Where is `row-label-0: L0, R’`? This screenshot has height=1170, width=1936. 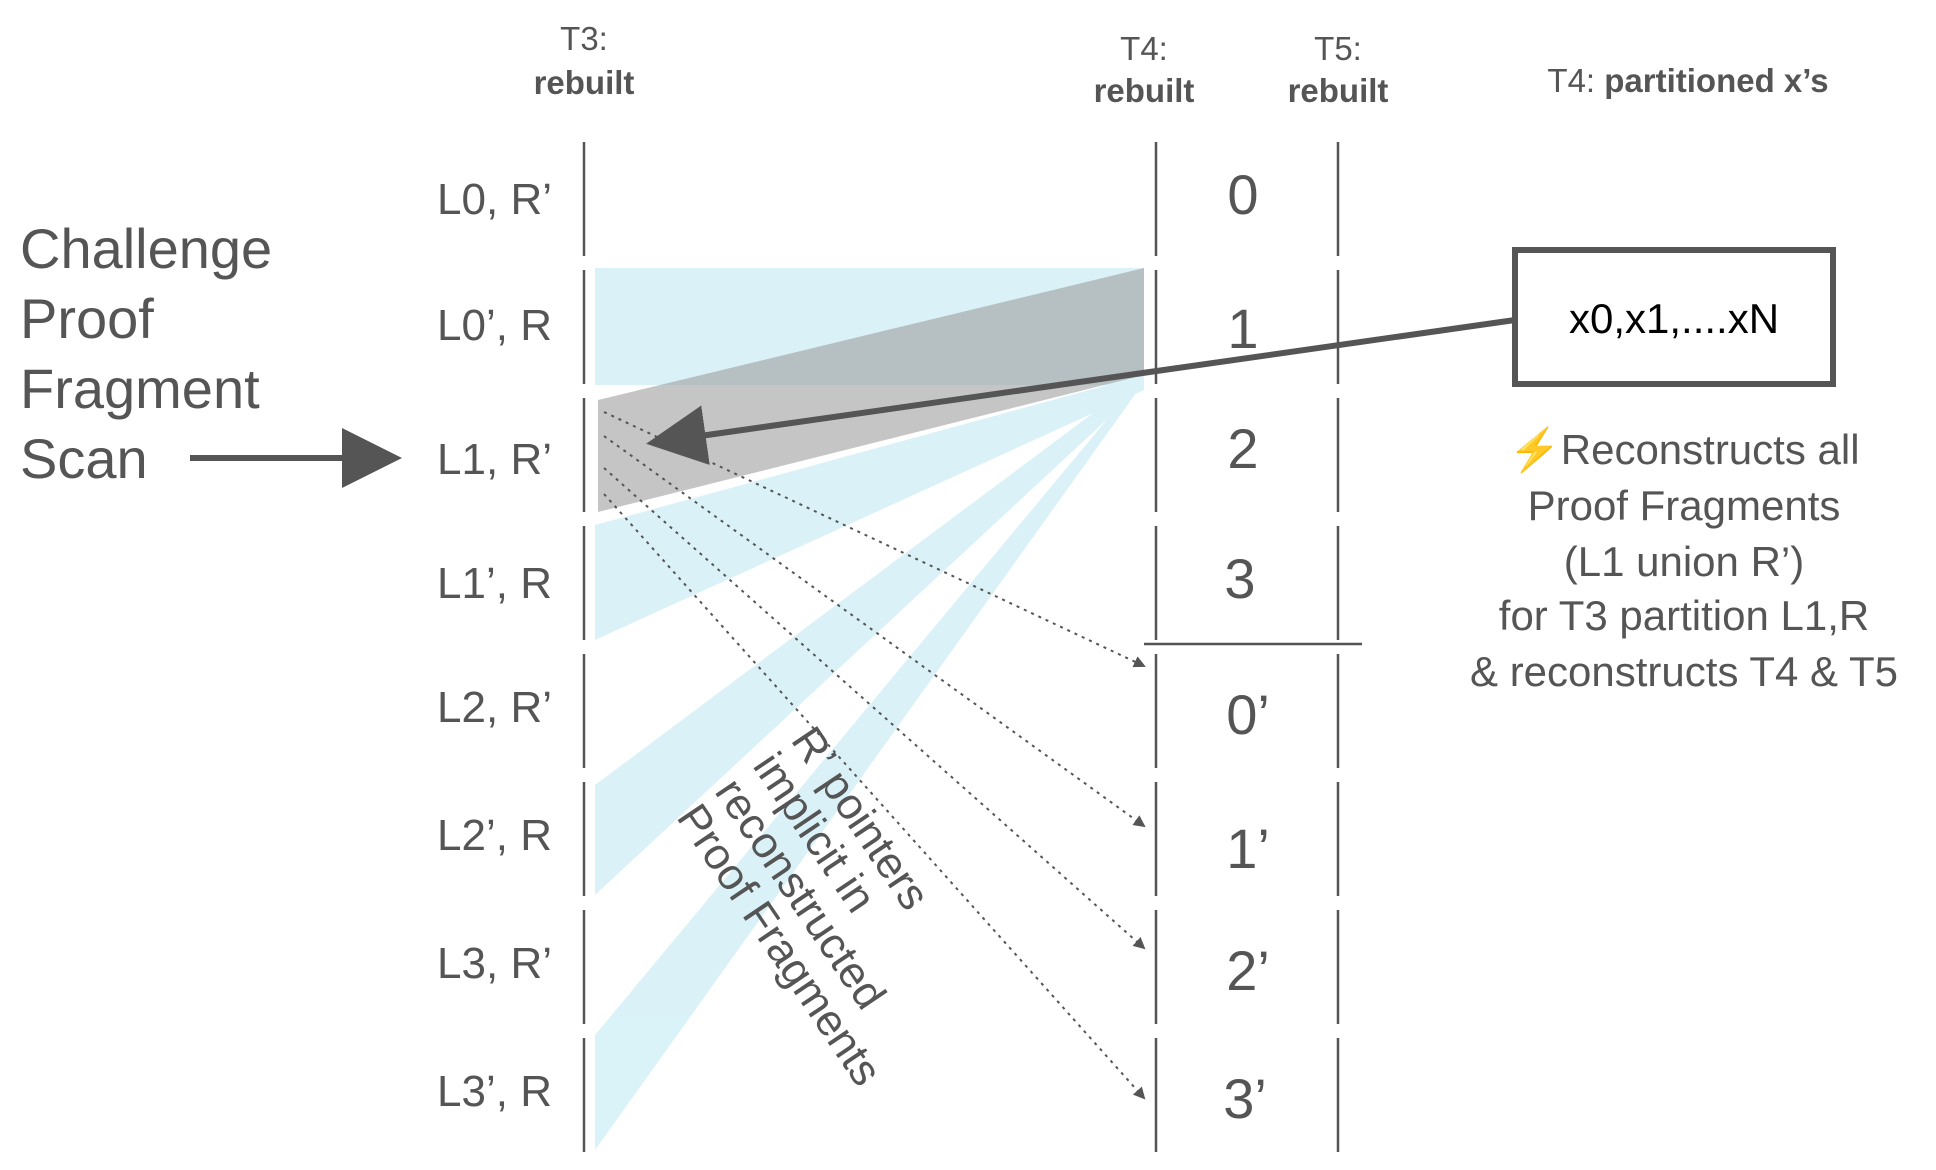
row-label-0: L0, R’ is located at coordinates (494, 199).